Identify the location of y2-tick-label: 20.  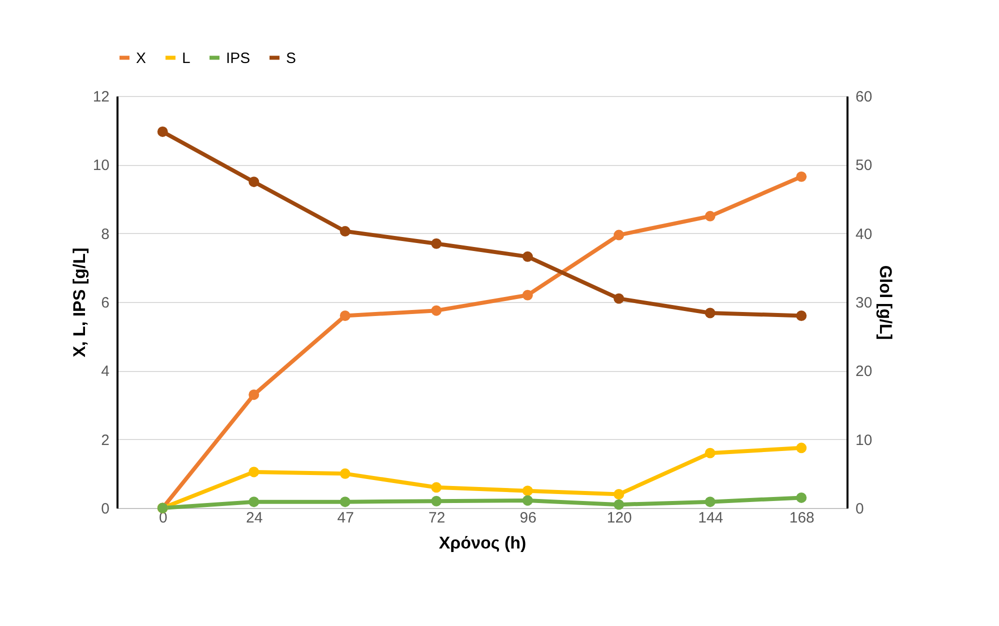
(864, 371).